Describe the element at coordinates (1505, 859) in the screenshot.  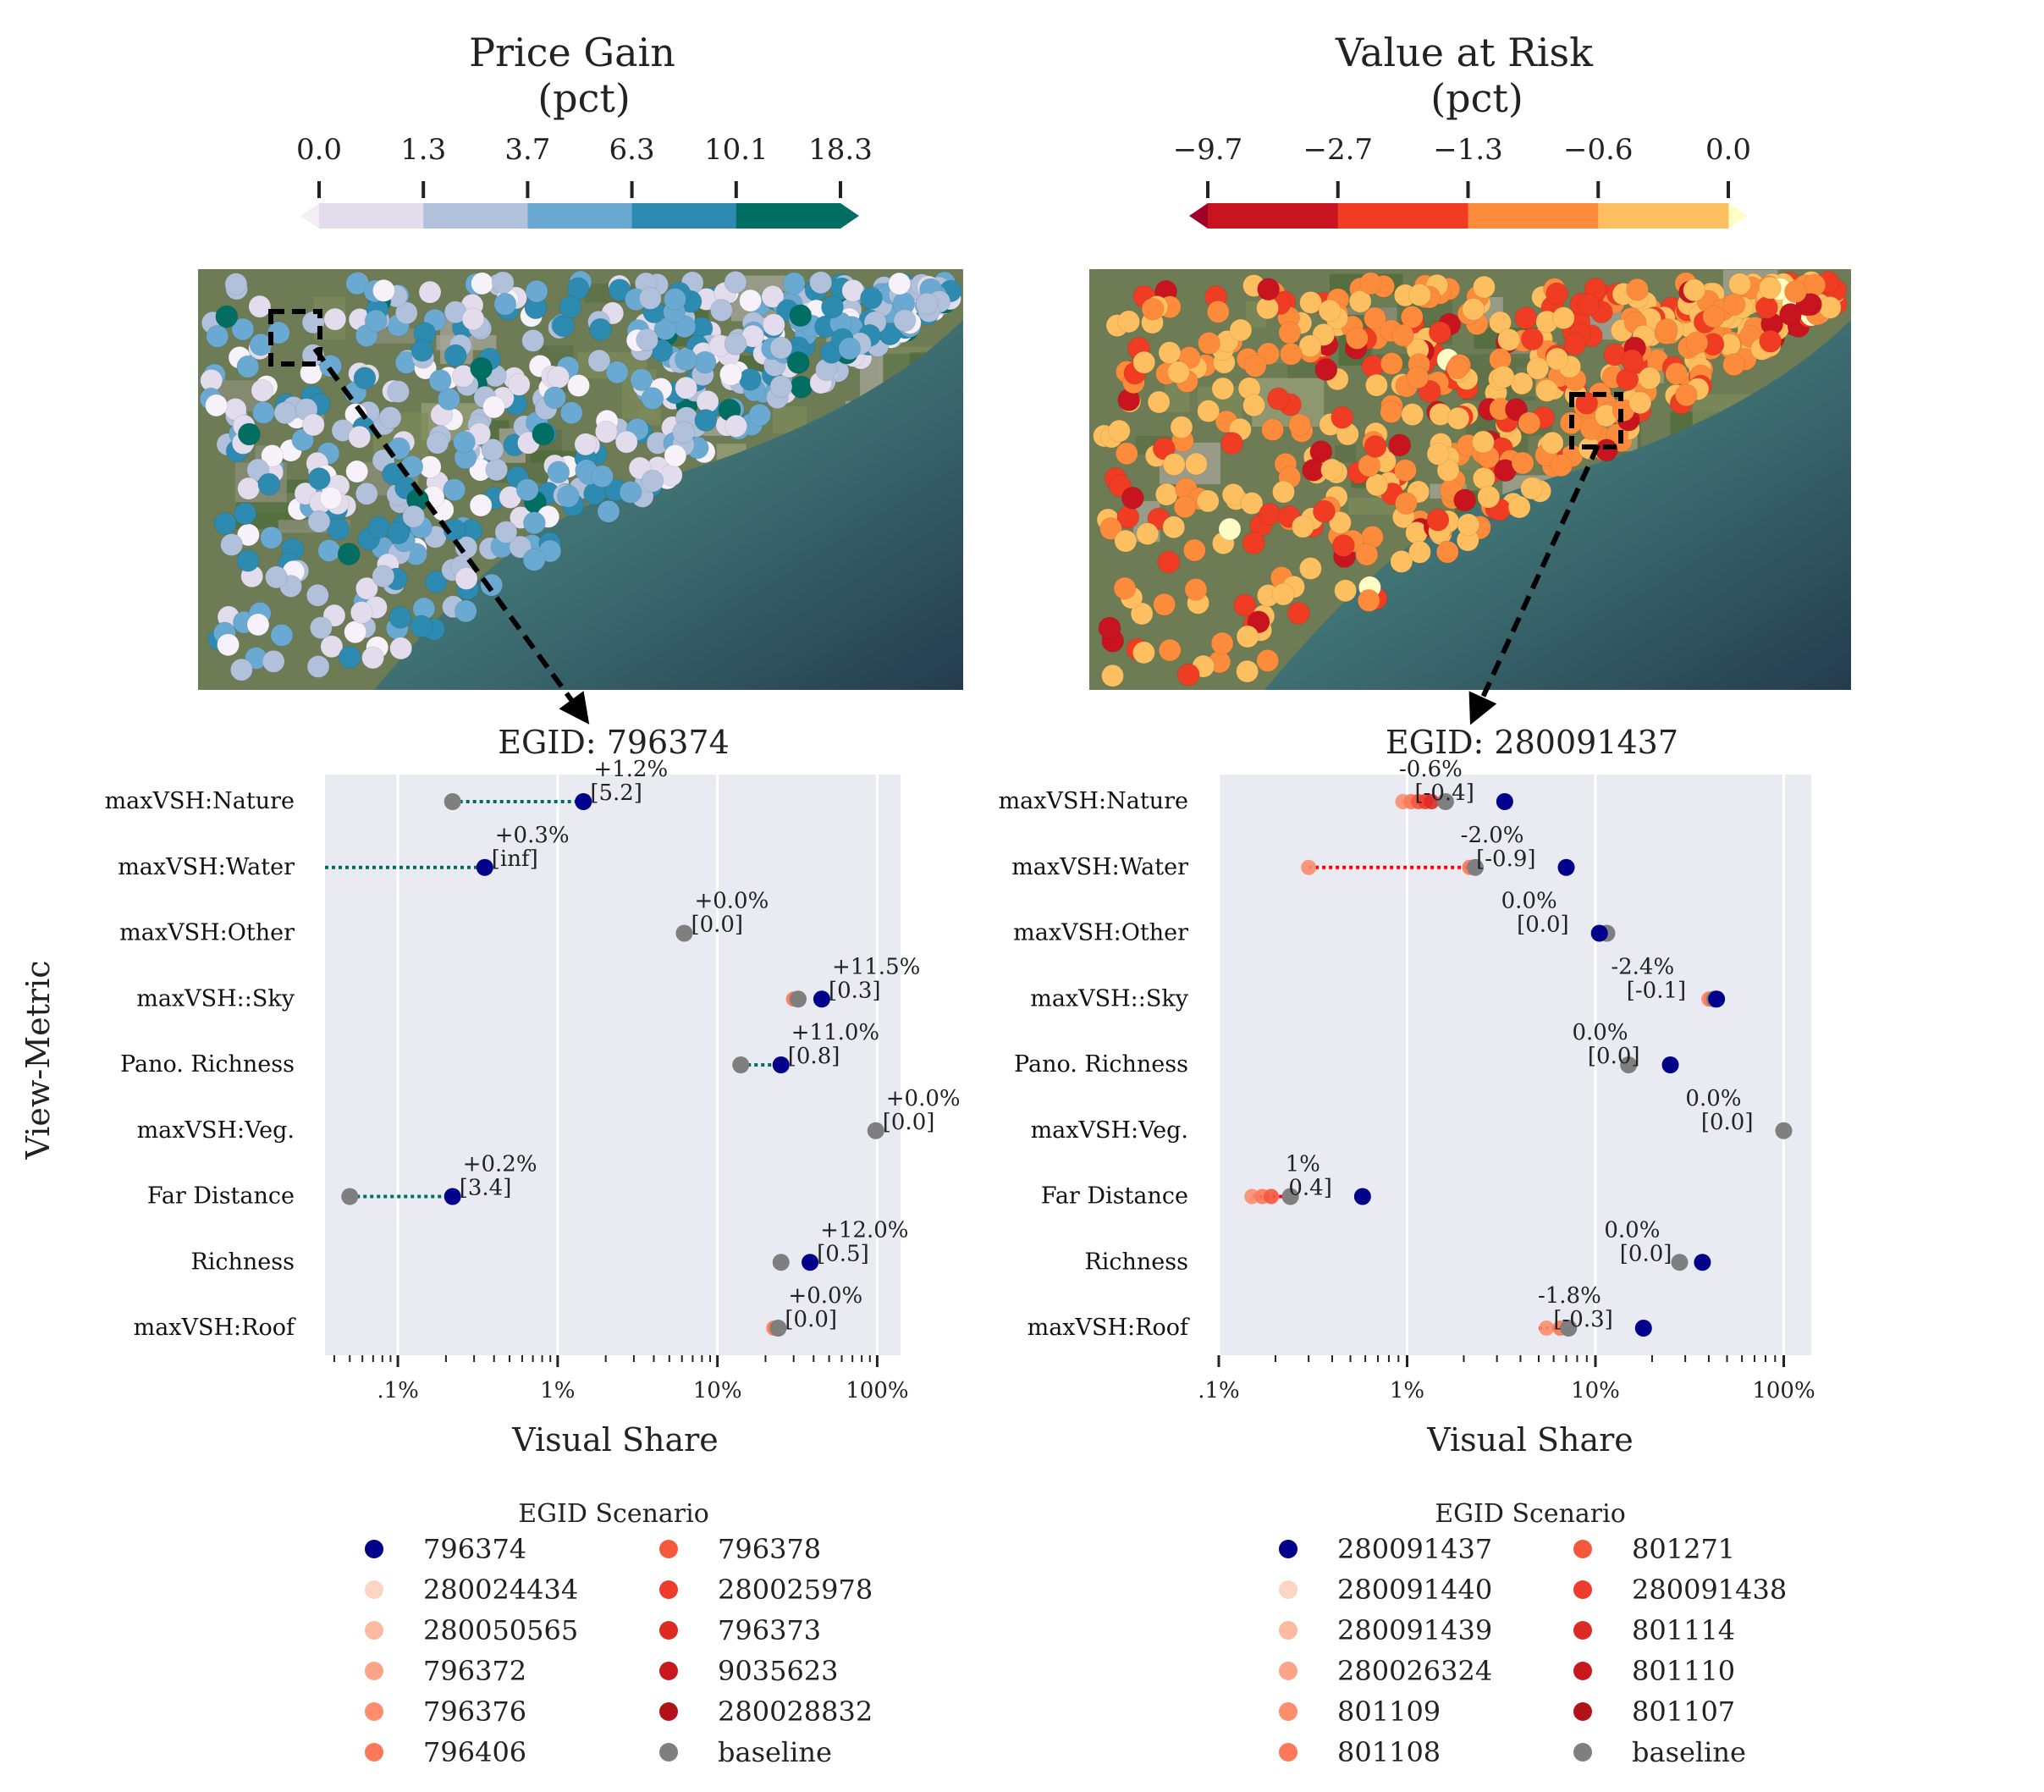
I see `ratio-annotation: [-0.9]` at that location.